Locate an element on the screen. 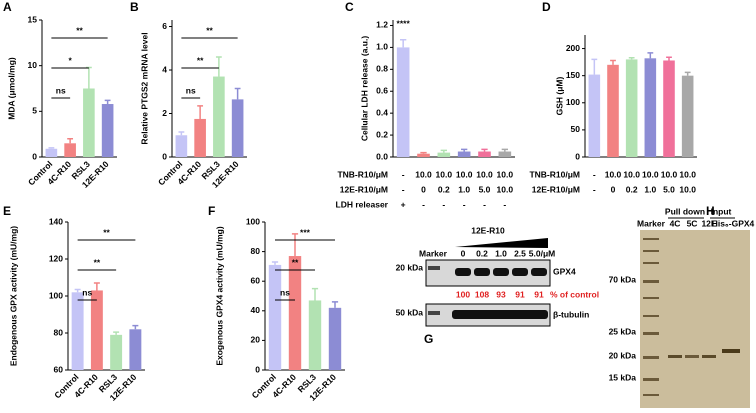 Image resolution: width=756 pixels, height=413 pixels. y-tick-label: 80 is located at coordinates (256, 251).